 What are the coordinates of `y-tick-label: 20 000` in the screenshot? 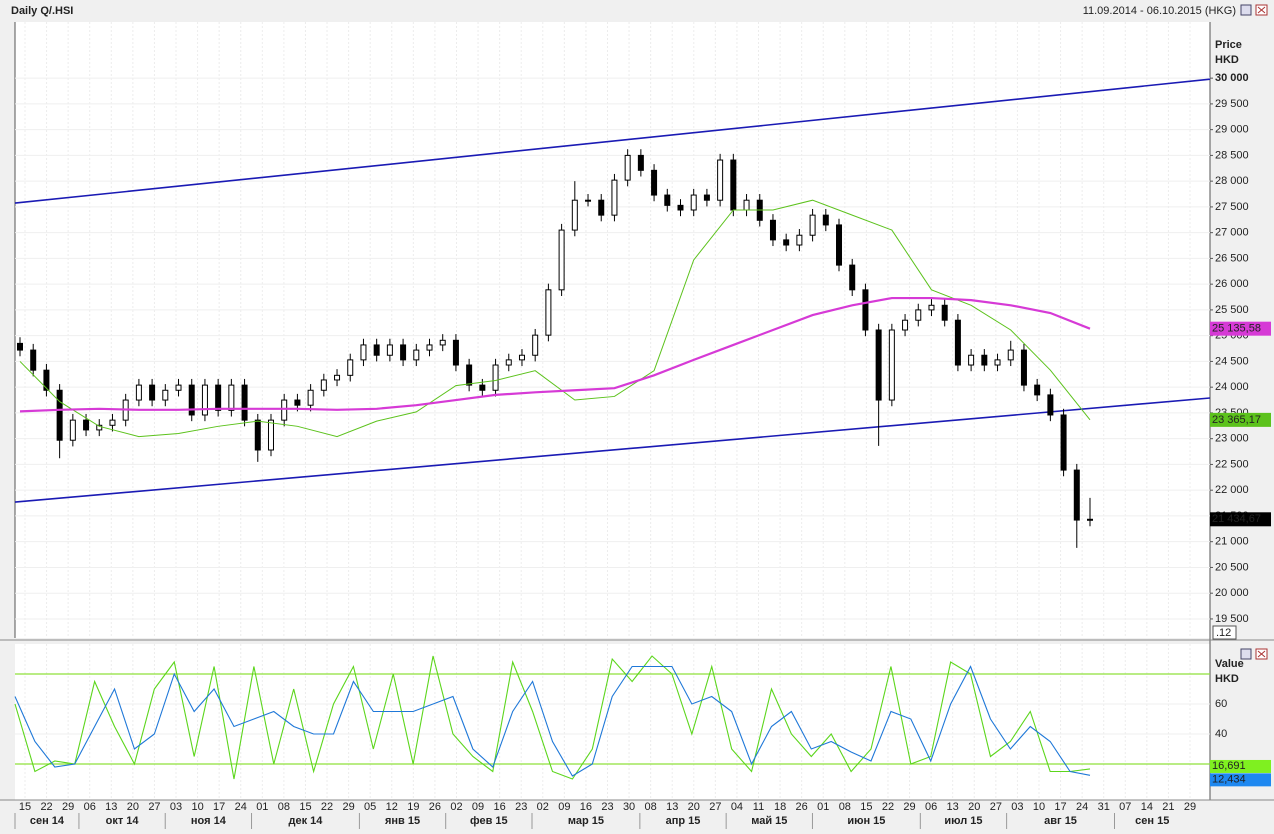 It's located at (1232, 593).